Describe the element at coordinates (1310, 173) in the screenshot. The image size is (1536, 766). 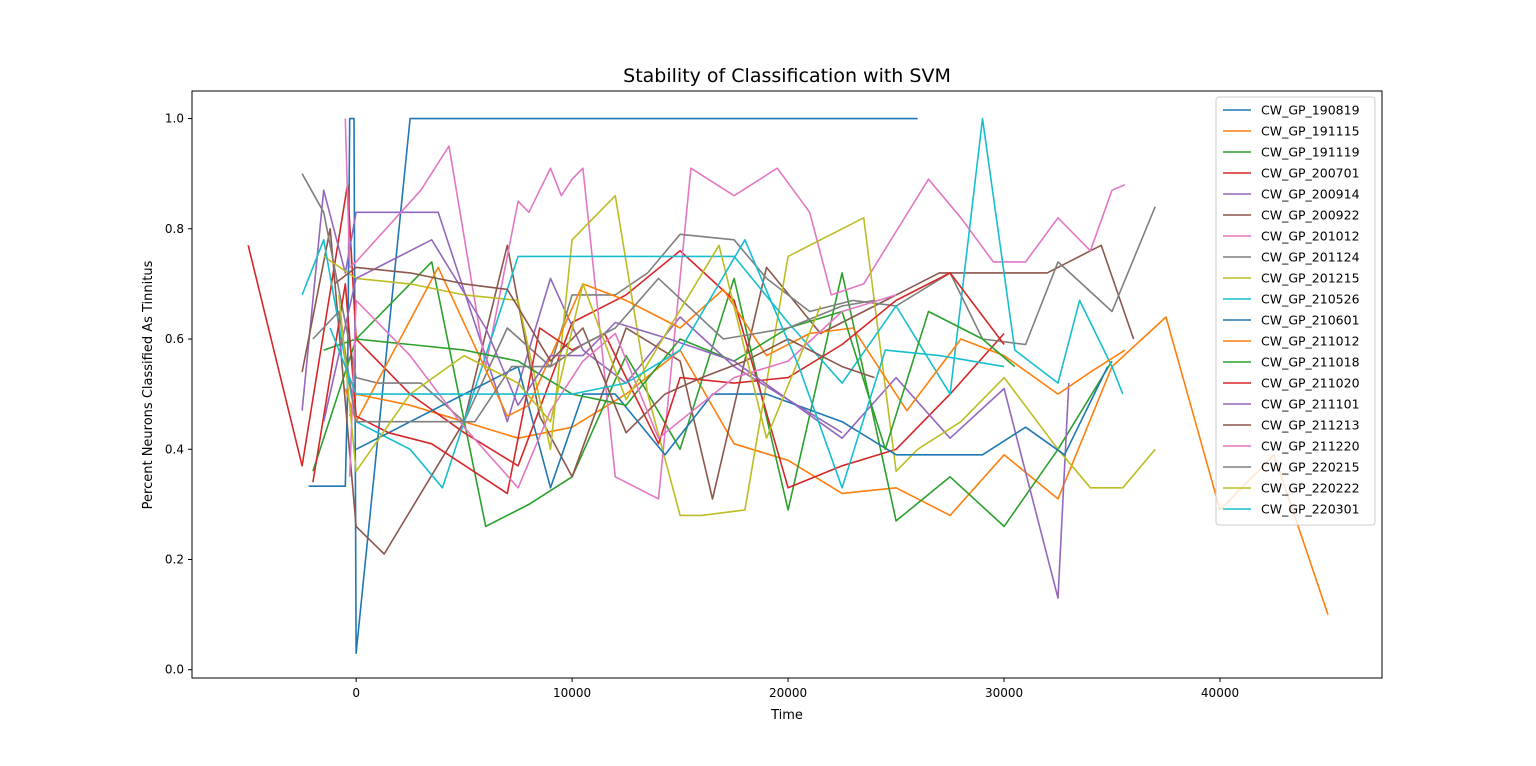
I see `legend-label: CW_GP_200701` at that location.